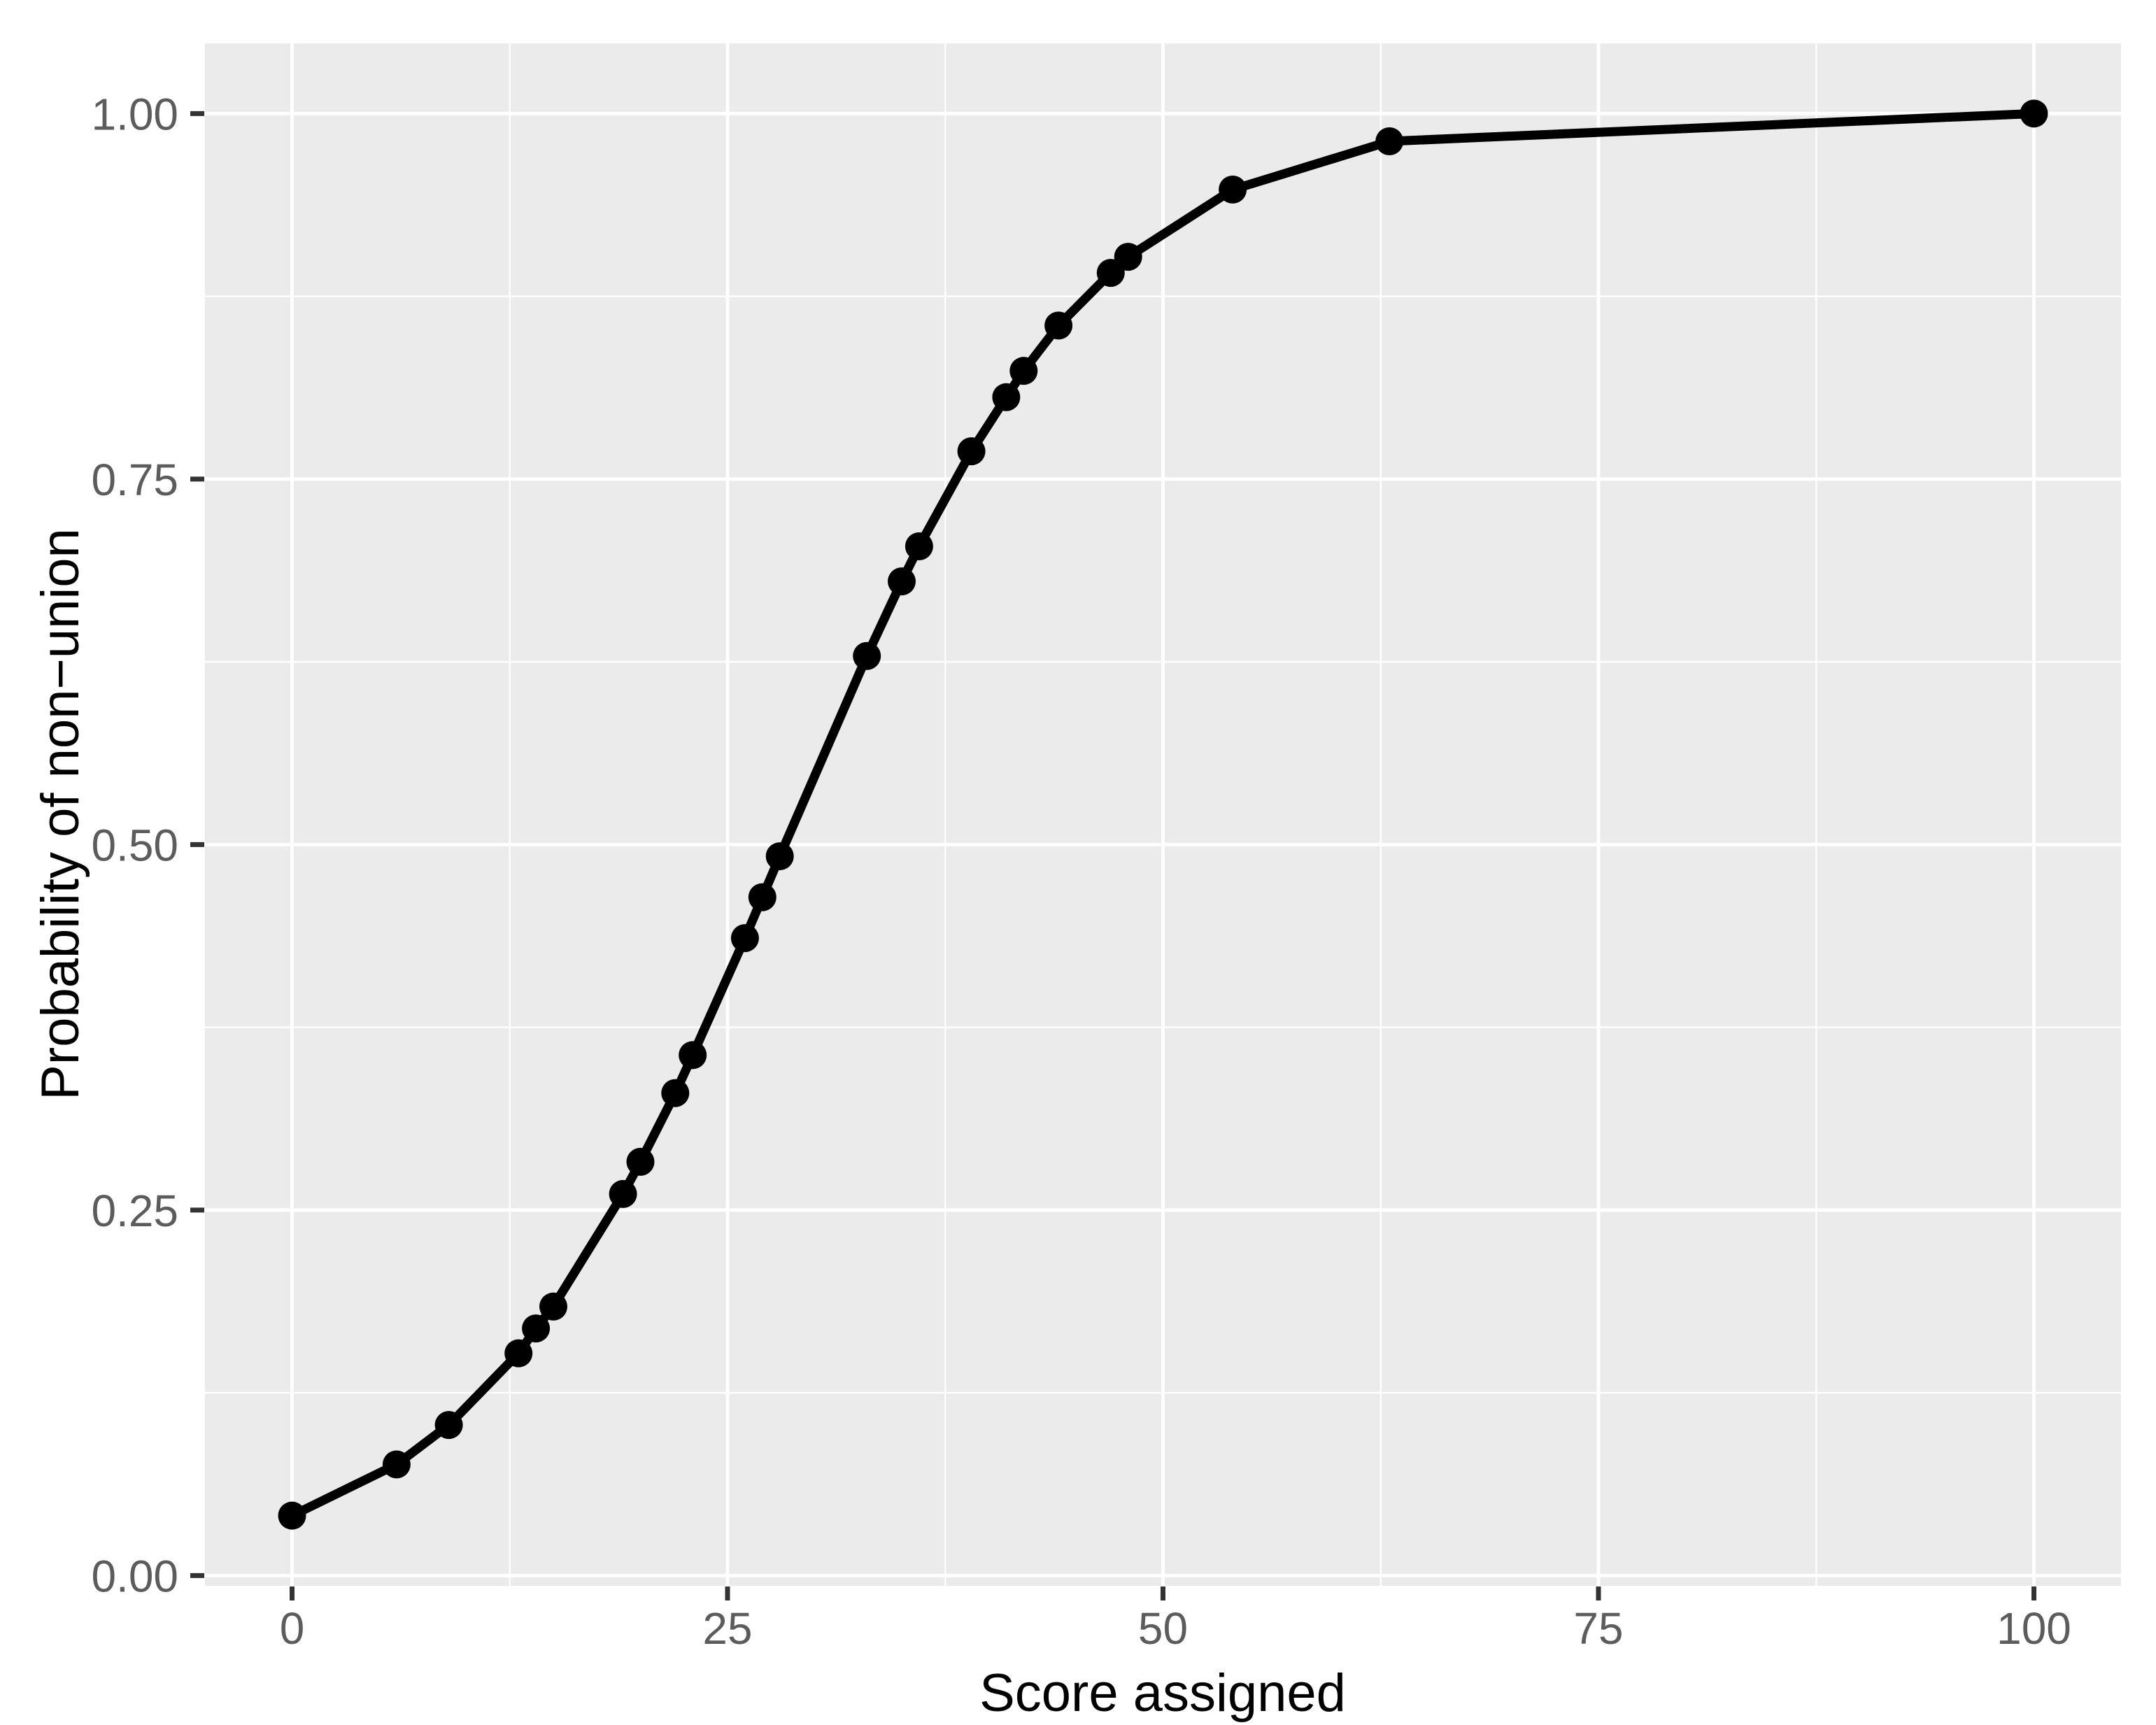 The width and height of the screenshot is (2156, 1725). What do you see at coordinates (1163, 1628) in the screenshot?
I see `x-tick-label: 50` at bounding box center [1163, 1628].